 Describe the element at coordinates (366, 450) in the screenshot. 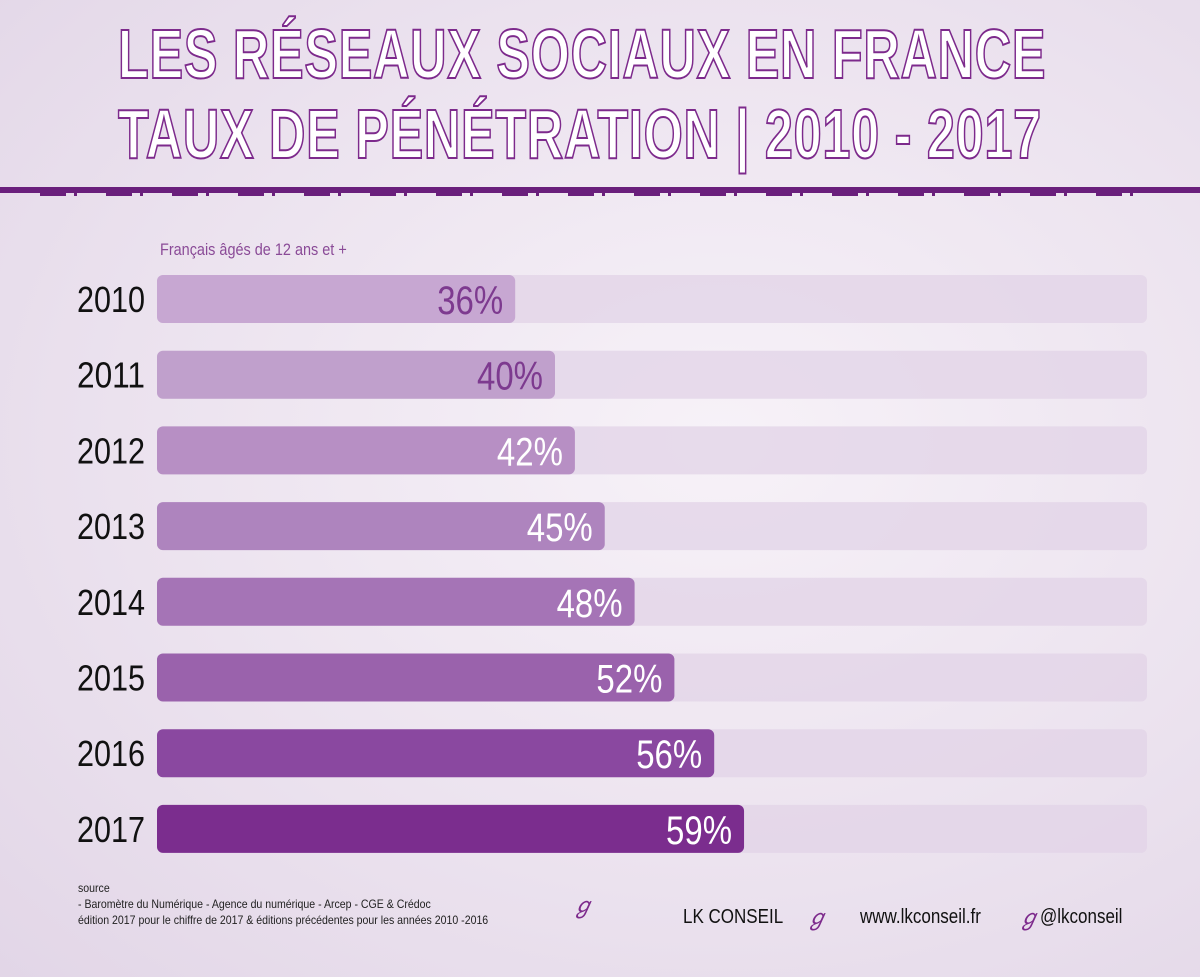

I see `bar-2012` at that location.